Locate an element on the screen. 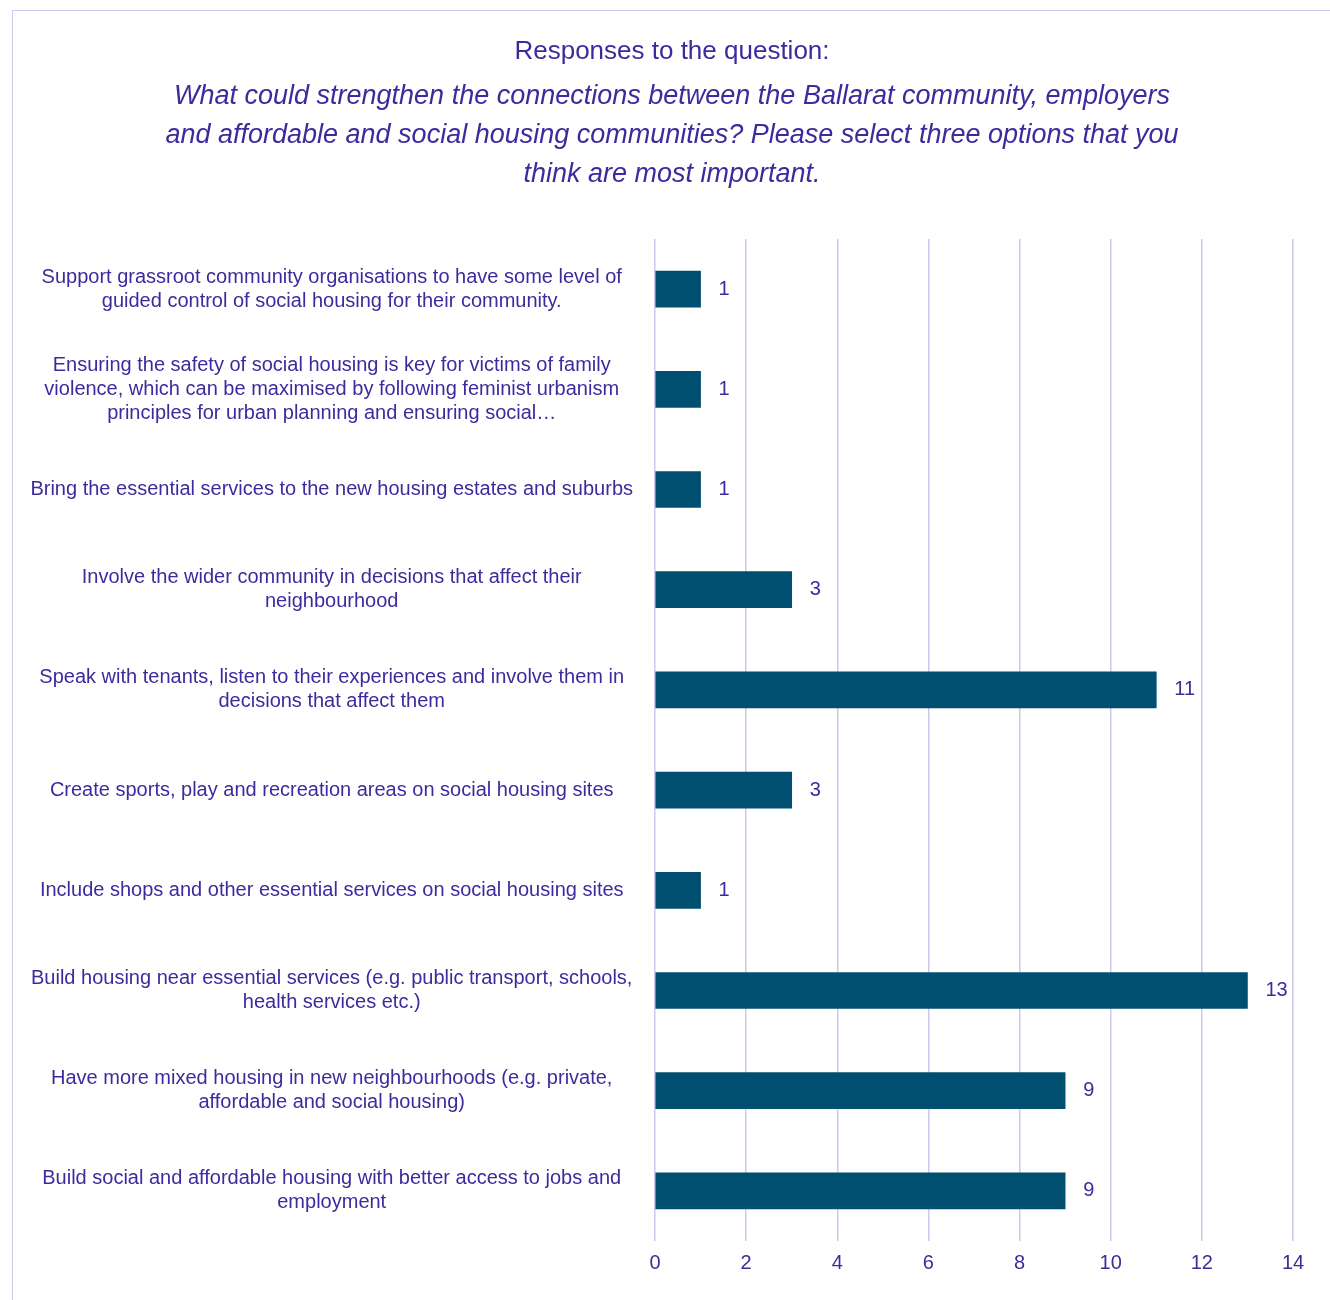 This screenshot has height=1300, width=1330. y-tick-label: Involve the wider community in decisions that affect their neighbourhood is located at coordinates (331, 588).